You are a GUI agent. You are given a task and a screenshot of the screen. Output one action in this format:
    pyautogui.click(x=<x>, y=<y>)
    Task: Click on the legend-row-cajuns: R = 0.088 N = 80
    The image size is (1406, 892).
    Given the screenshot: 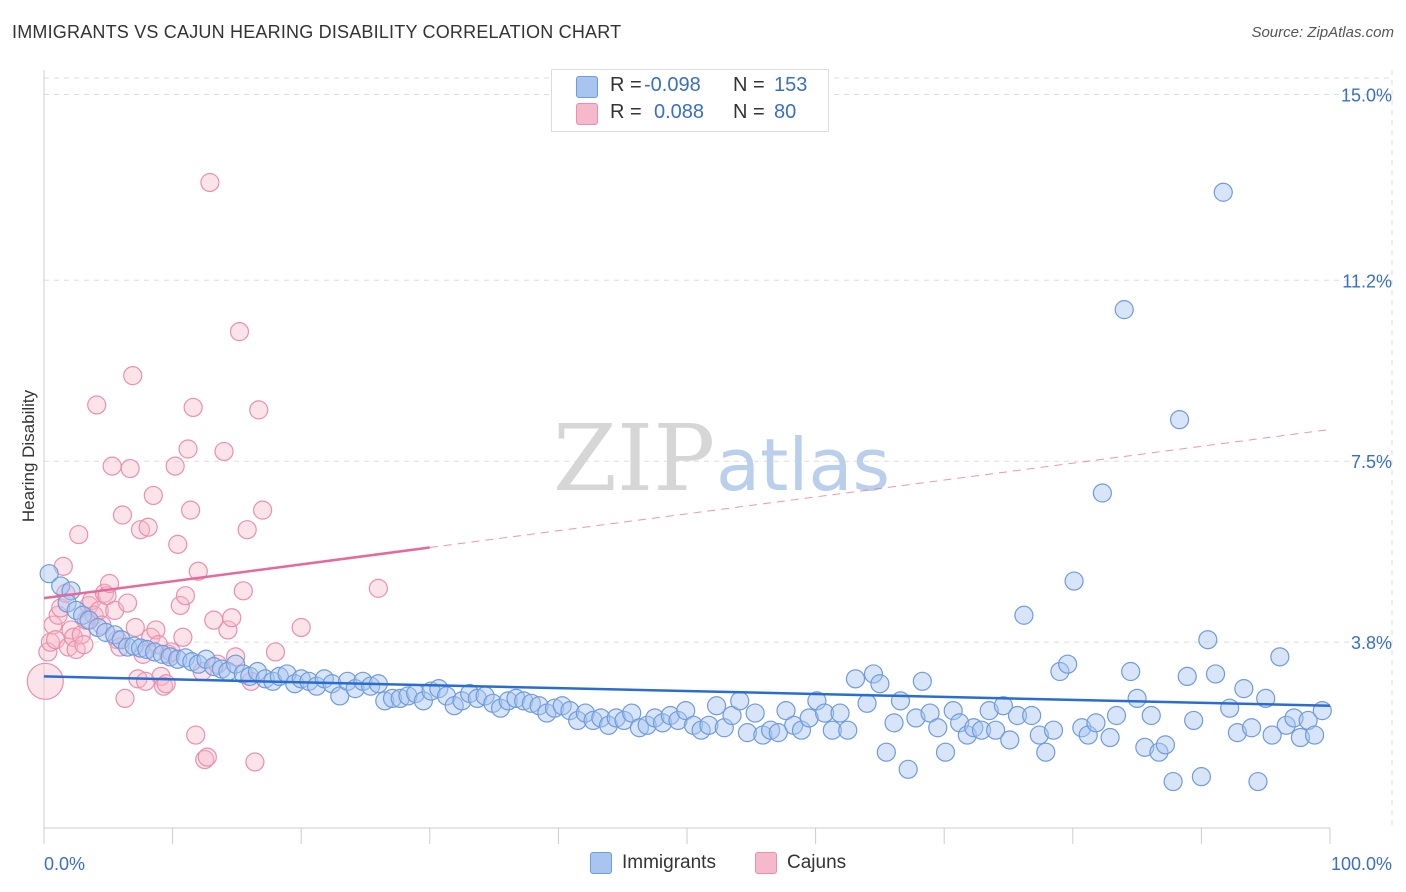 What is the action you would take?
    pyautogui.click(x=690, y=114)
    